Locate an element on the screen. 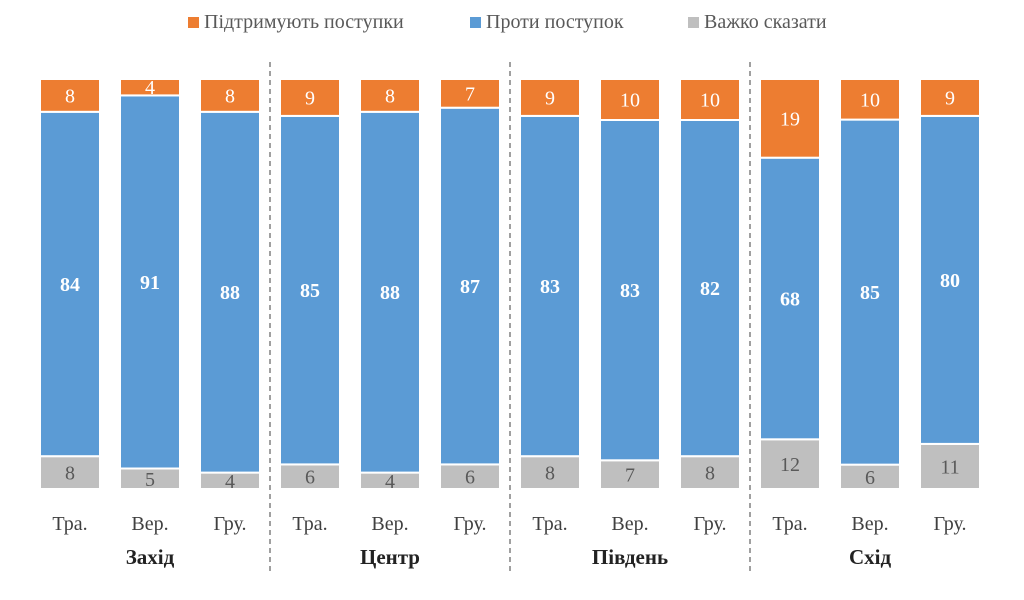 The height and width of the screenshot is (600, 1024). legend-label: Підтримують поступки is located at coordinates (304, 22).